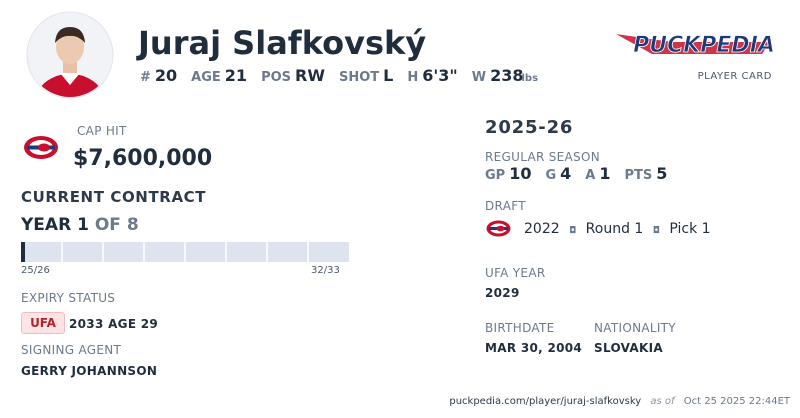  What do you see at coordinates (502, 293) in the screenshot?
I see `ufa-value: 2029` at bounding box center [502, 293].